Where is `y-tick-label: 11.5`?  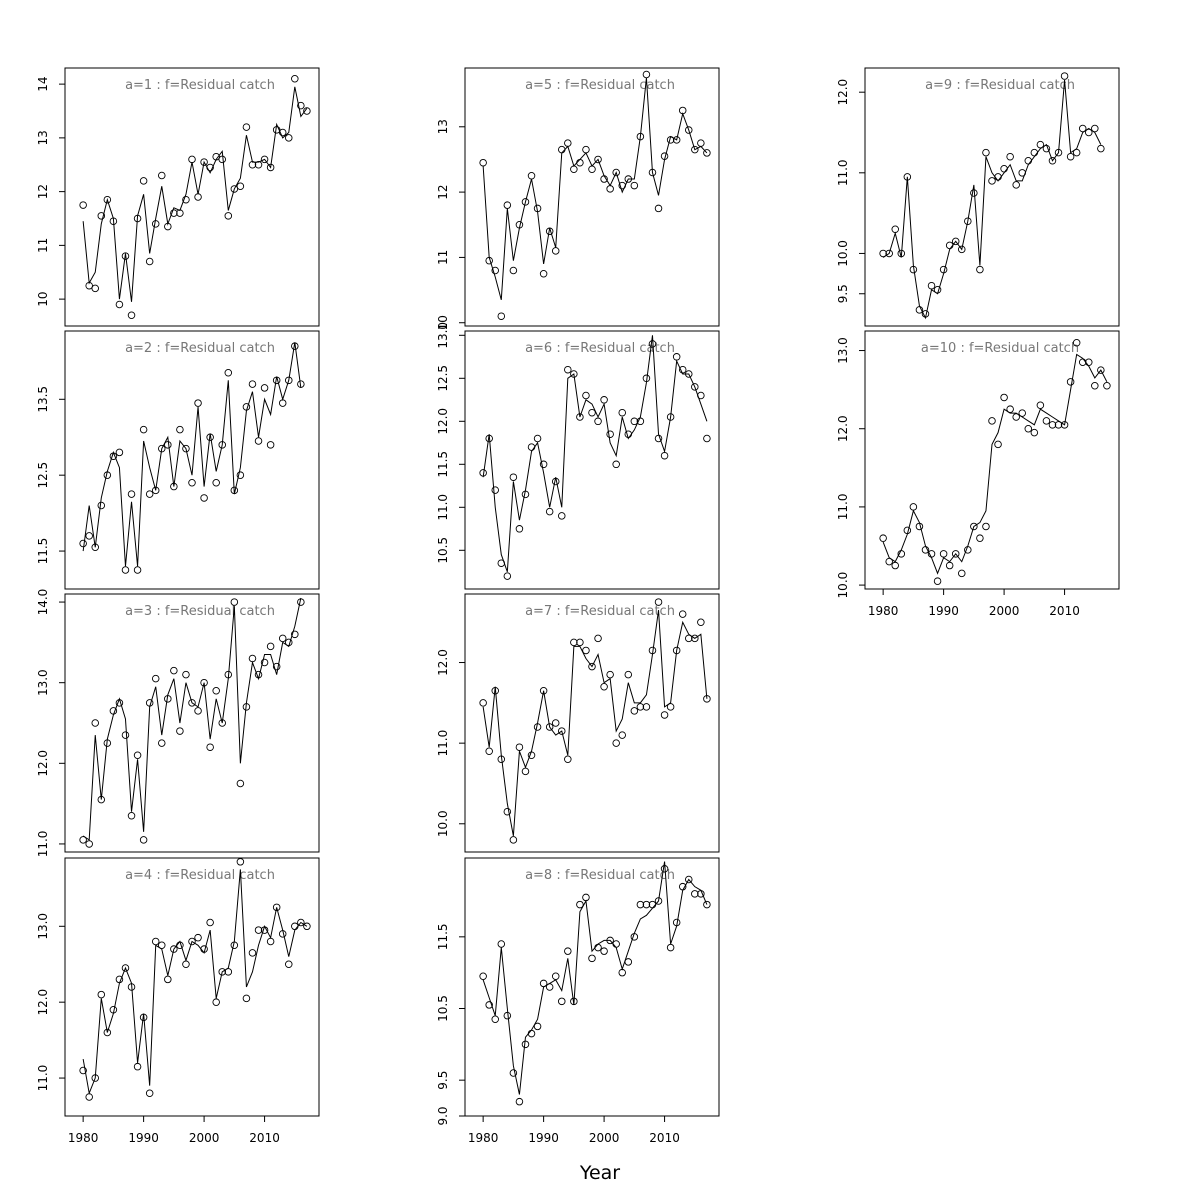 y-tick-label: 11.5 is located at coordinates (443, 936).